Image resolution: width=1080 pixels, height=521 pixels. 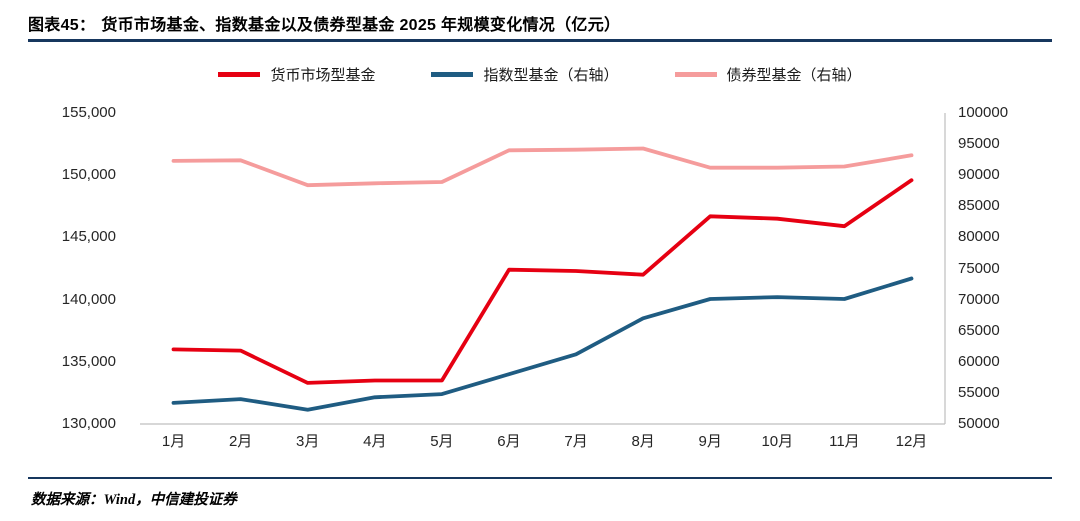 I want to click on x-axis-tick: 9月, so click(x=710, y=441).